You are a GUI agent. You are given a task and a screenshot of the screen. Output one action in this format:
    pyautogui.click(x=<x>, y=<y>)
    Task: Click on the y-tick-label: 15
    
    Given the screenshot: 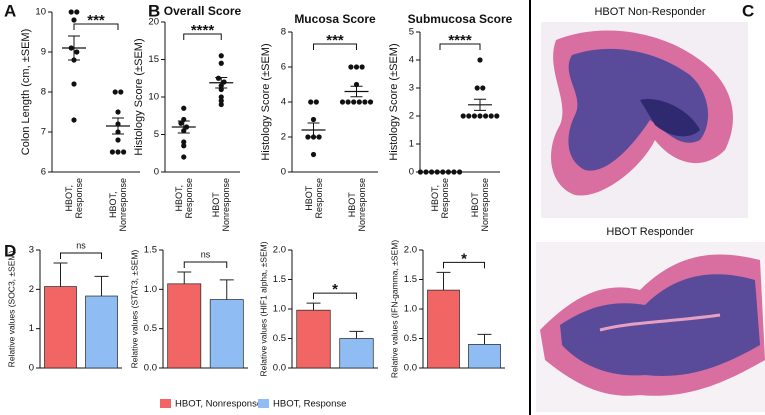 What is the action you would take?
    pyautogui.click(x=153, y=59)
    